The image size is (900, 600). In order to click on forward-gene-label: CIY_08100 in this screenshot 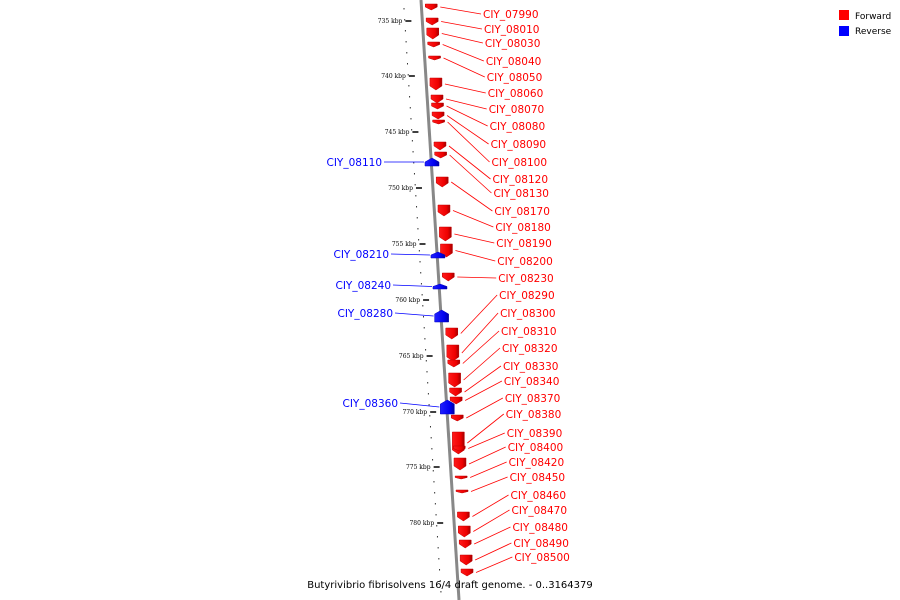, I will do `click(520, 163)`.